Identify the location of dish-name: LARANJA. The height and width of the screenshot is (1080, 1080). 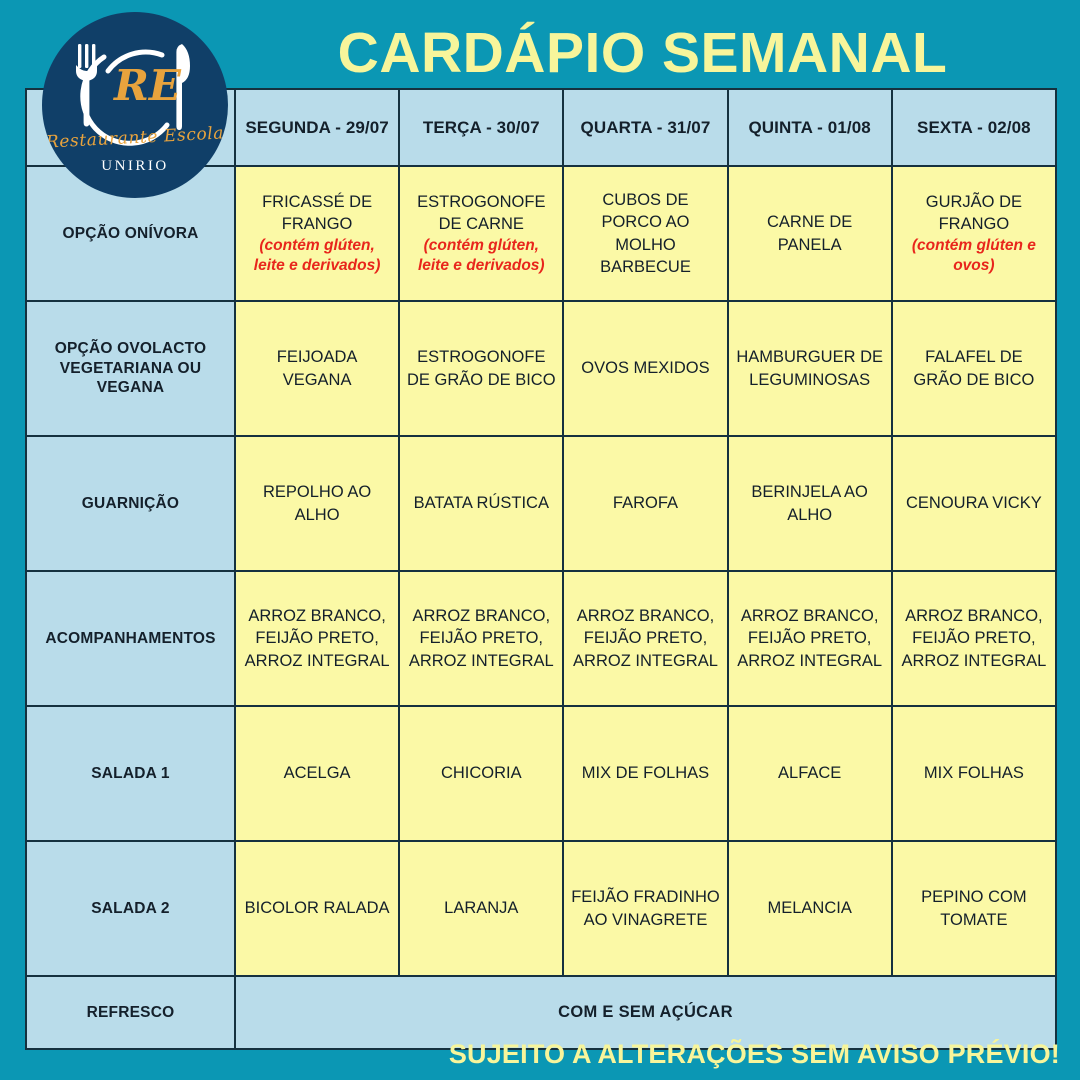
(481, 908).